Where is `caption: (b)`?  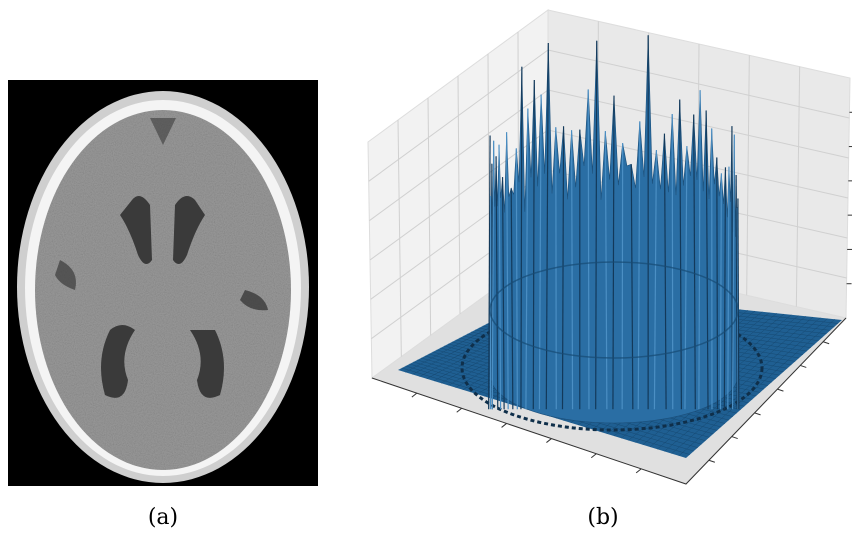 caption: (b) is located at coordinates (602, 517).